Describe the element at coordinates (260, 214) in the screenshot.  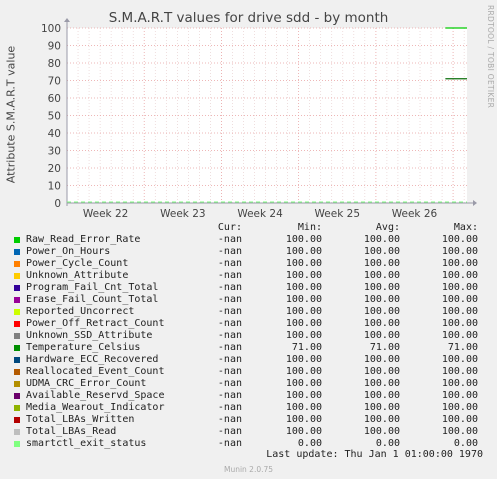
I see `x-tick-label: Week 24` at that location.